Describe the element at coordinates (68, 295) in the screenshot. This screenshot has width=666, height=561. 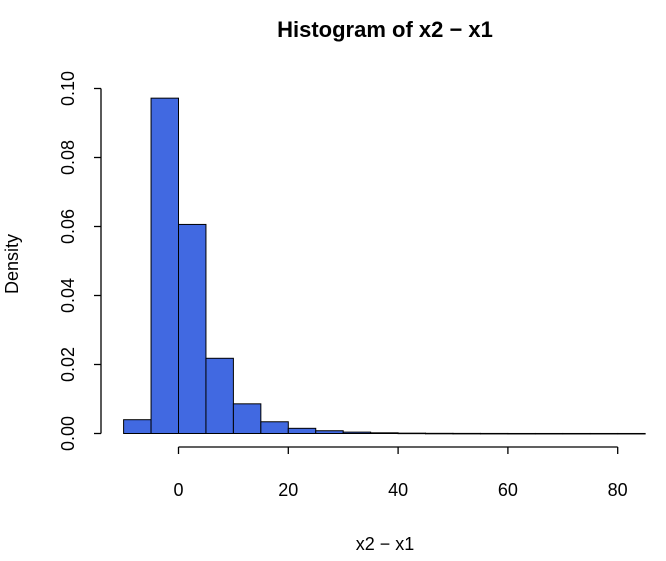
I see `y-tick-label: 0.04` at that location.